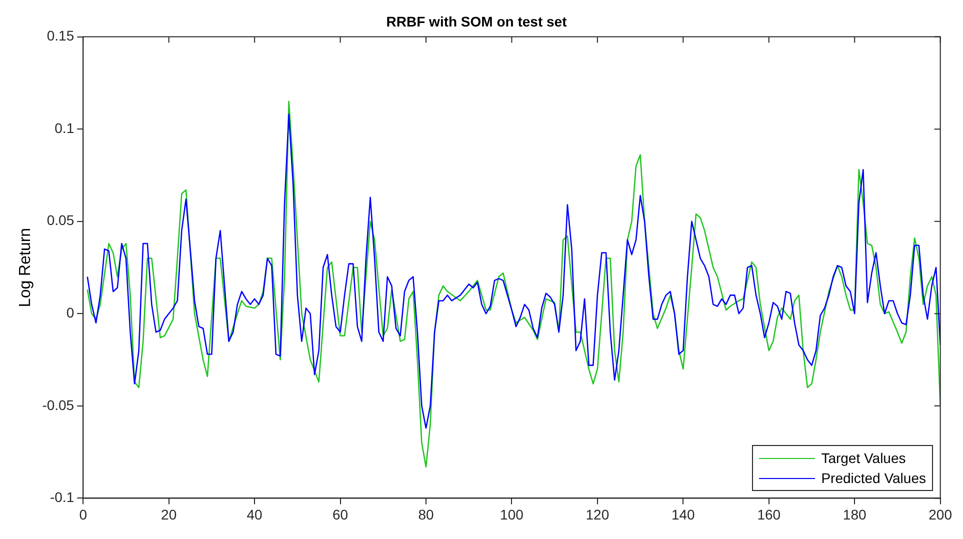 The image size is (963, 539). What do you see at coordinates (426, 514) in the screenshot?
I see `x-tick-label: 80` at bounding box center [426, 514].